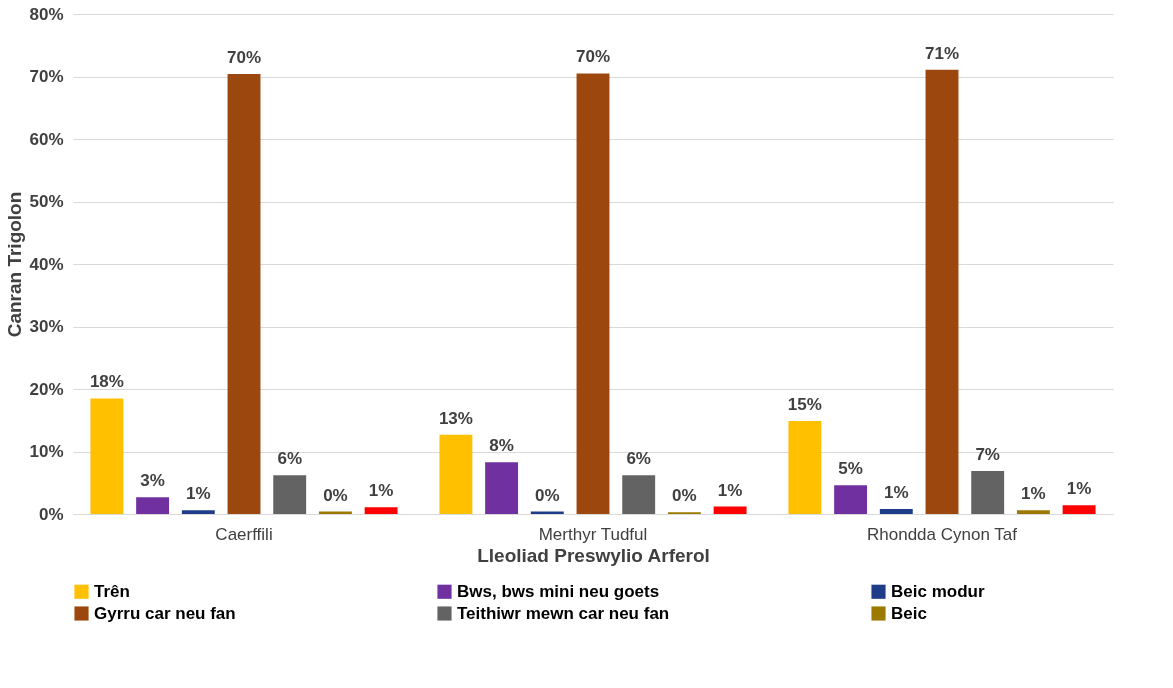 The image size is (1173, 688). Describe the element at coordinates (46, 326) in the screenshot. I see `y-tick-label: 30%` at that location.